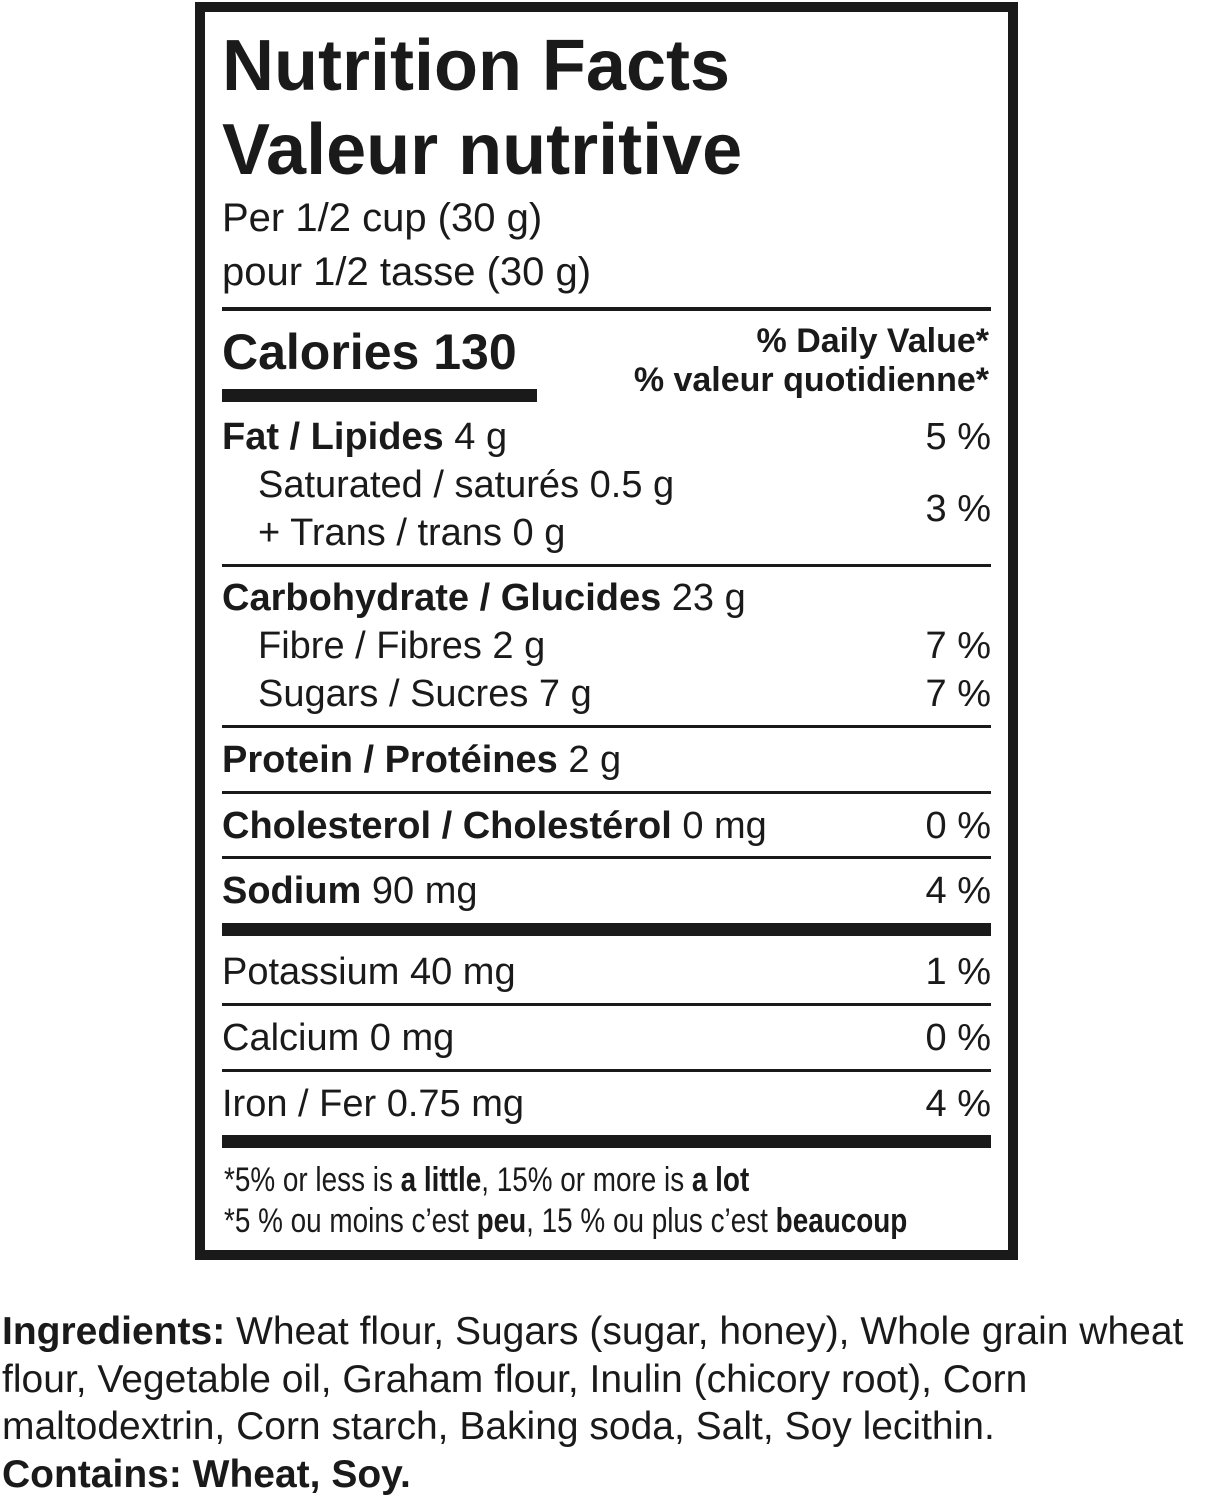 This screenshot has width=1213, height=1500. What do you see at coordinates (606, 1104) in the screenshot?
I see `row-iron: Iron / Fer 0.75 mg 4 %` at bounding box center [606, 1104].